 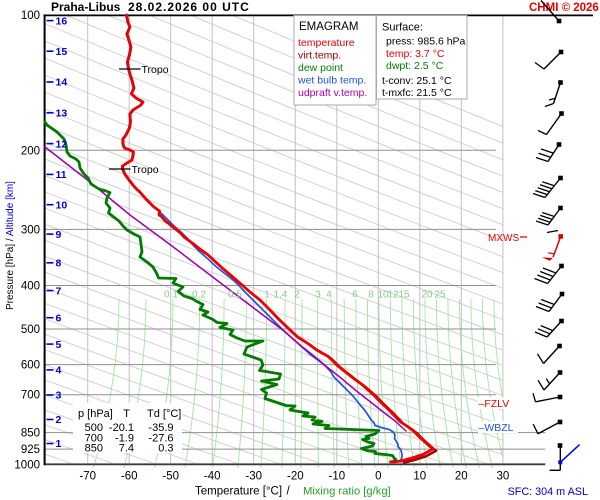 I want to click on svg-text: –WBZL, so click(x=496, y=428).